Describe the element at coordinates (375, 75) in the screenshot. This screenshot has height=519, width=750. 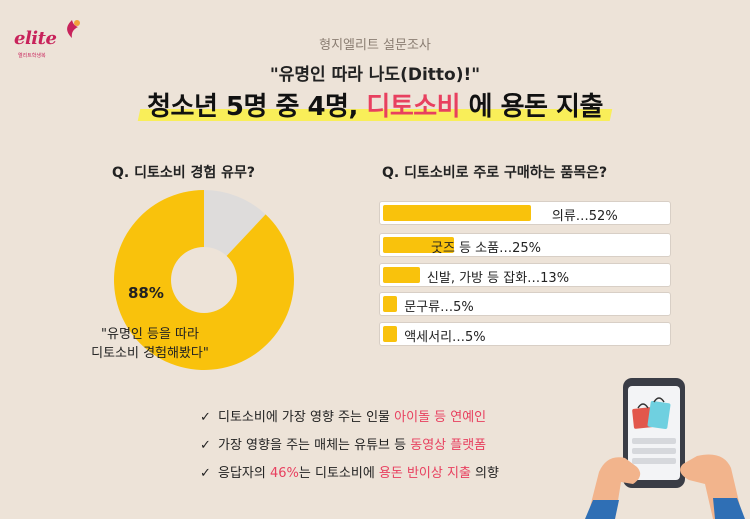
I see `headline-quote: "유명인 따라 나도(Ditto)!"` at that location.